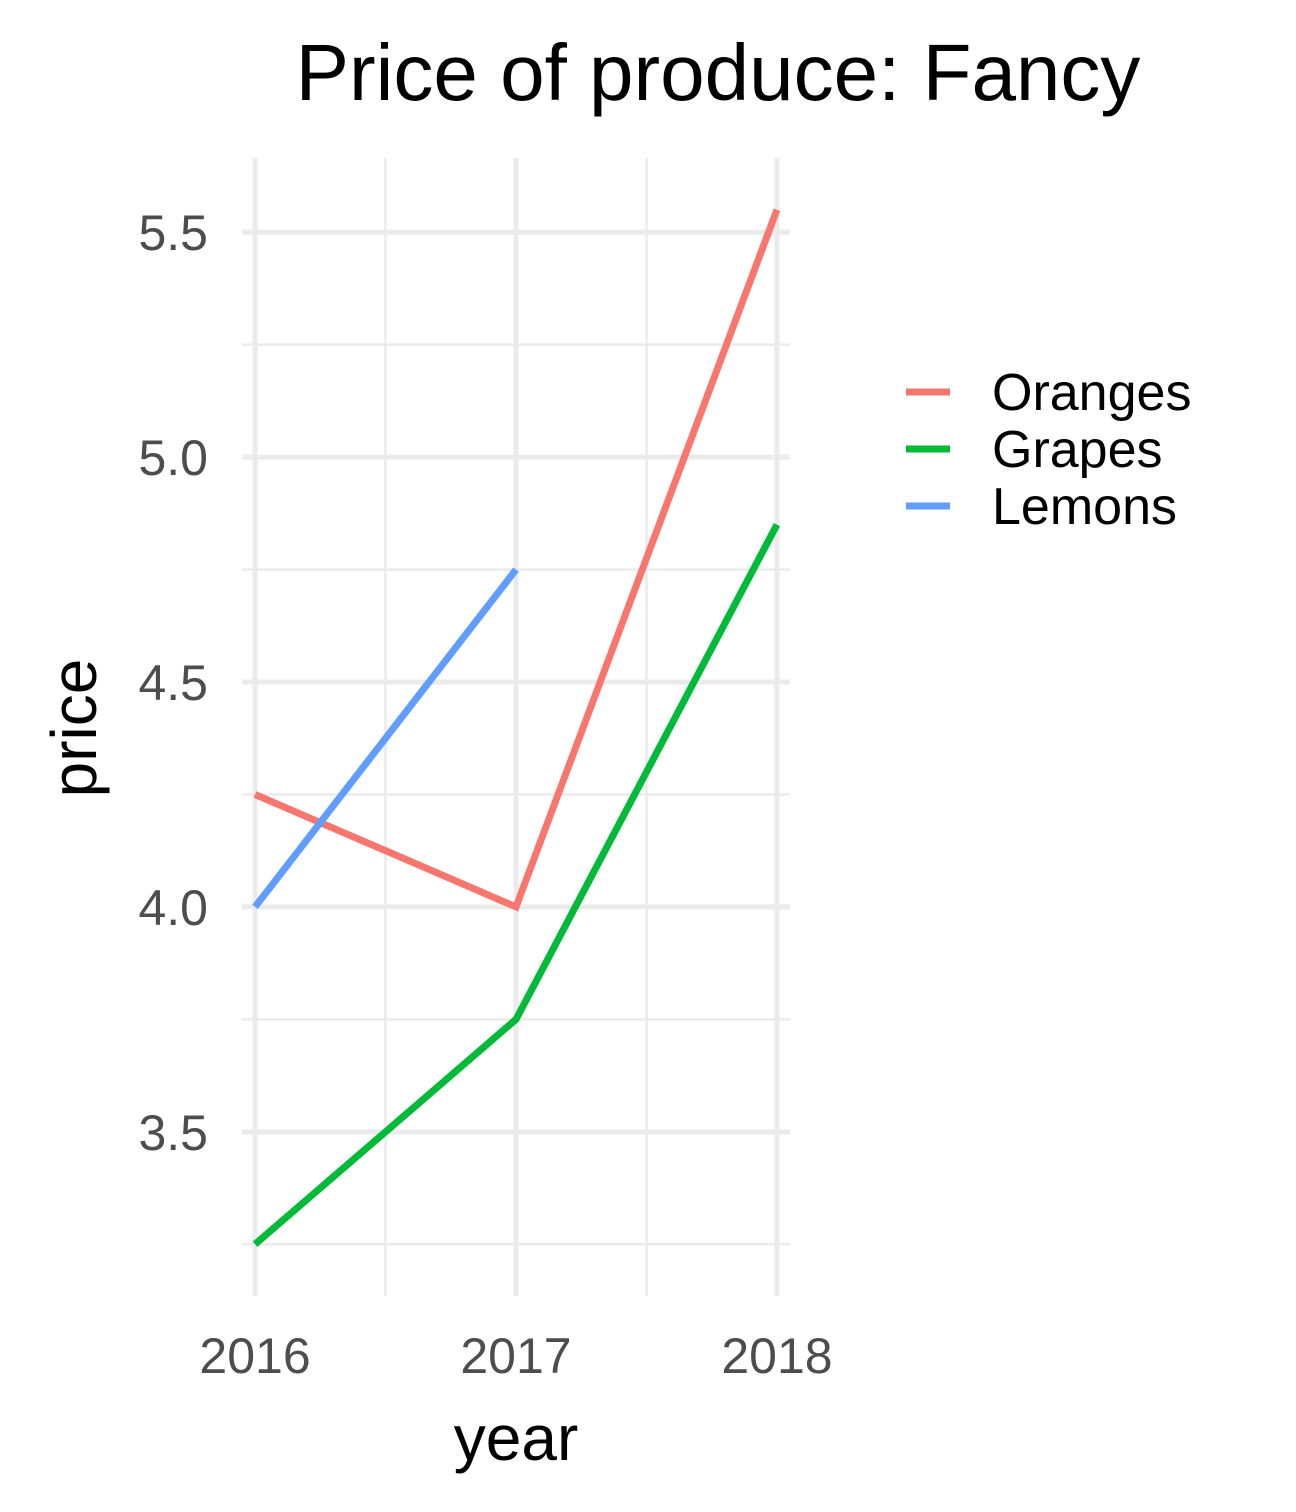  I want to click on x-axis-ticks: 2016 2017 2018, so click(515, 1356).